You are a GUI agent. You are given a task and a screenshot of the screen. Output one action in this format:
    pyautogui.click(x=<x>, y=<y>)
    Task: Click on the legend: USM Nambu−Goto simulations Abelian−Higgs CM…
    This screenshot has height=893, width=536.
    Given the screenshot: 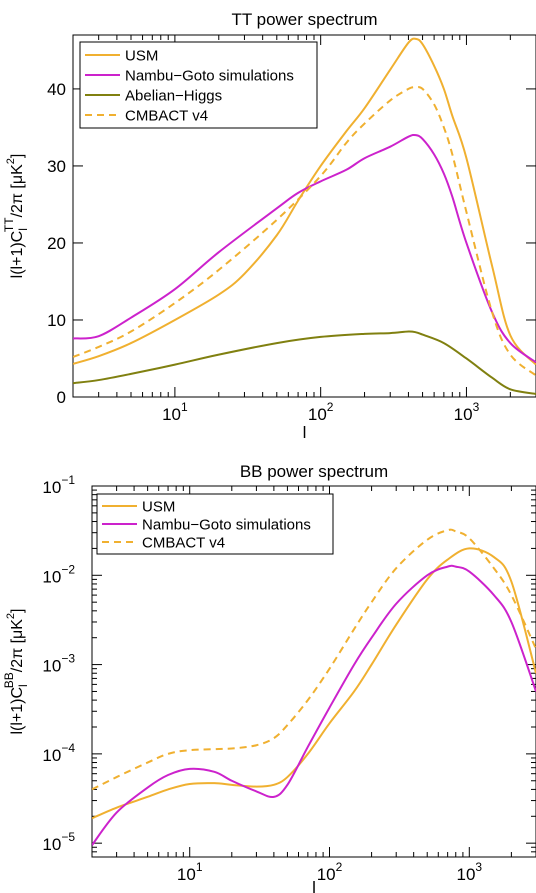 What is the action you would take?
    pyautogui.click(x=198, y=85)
    